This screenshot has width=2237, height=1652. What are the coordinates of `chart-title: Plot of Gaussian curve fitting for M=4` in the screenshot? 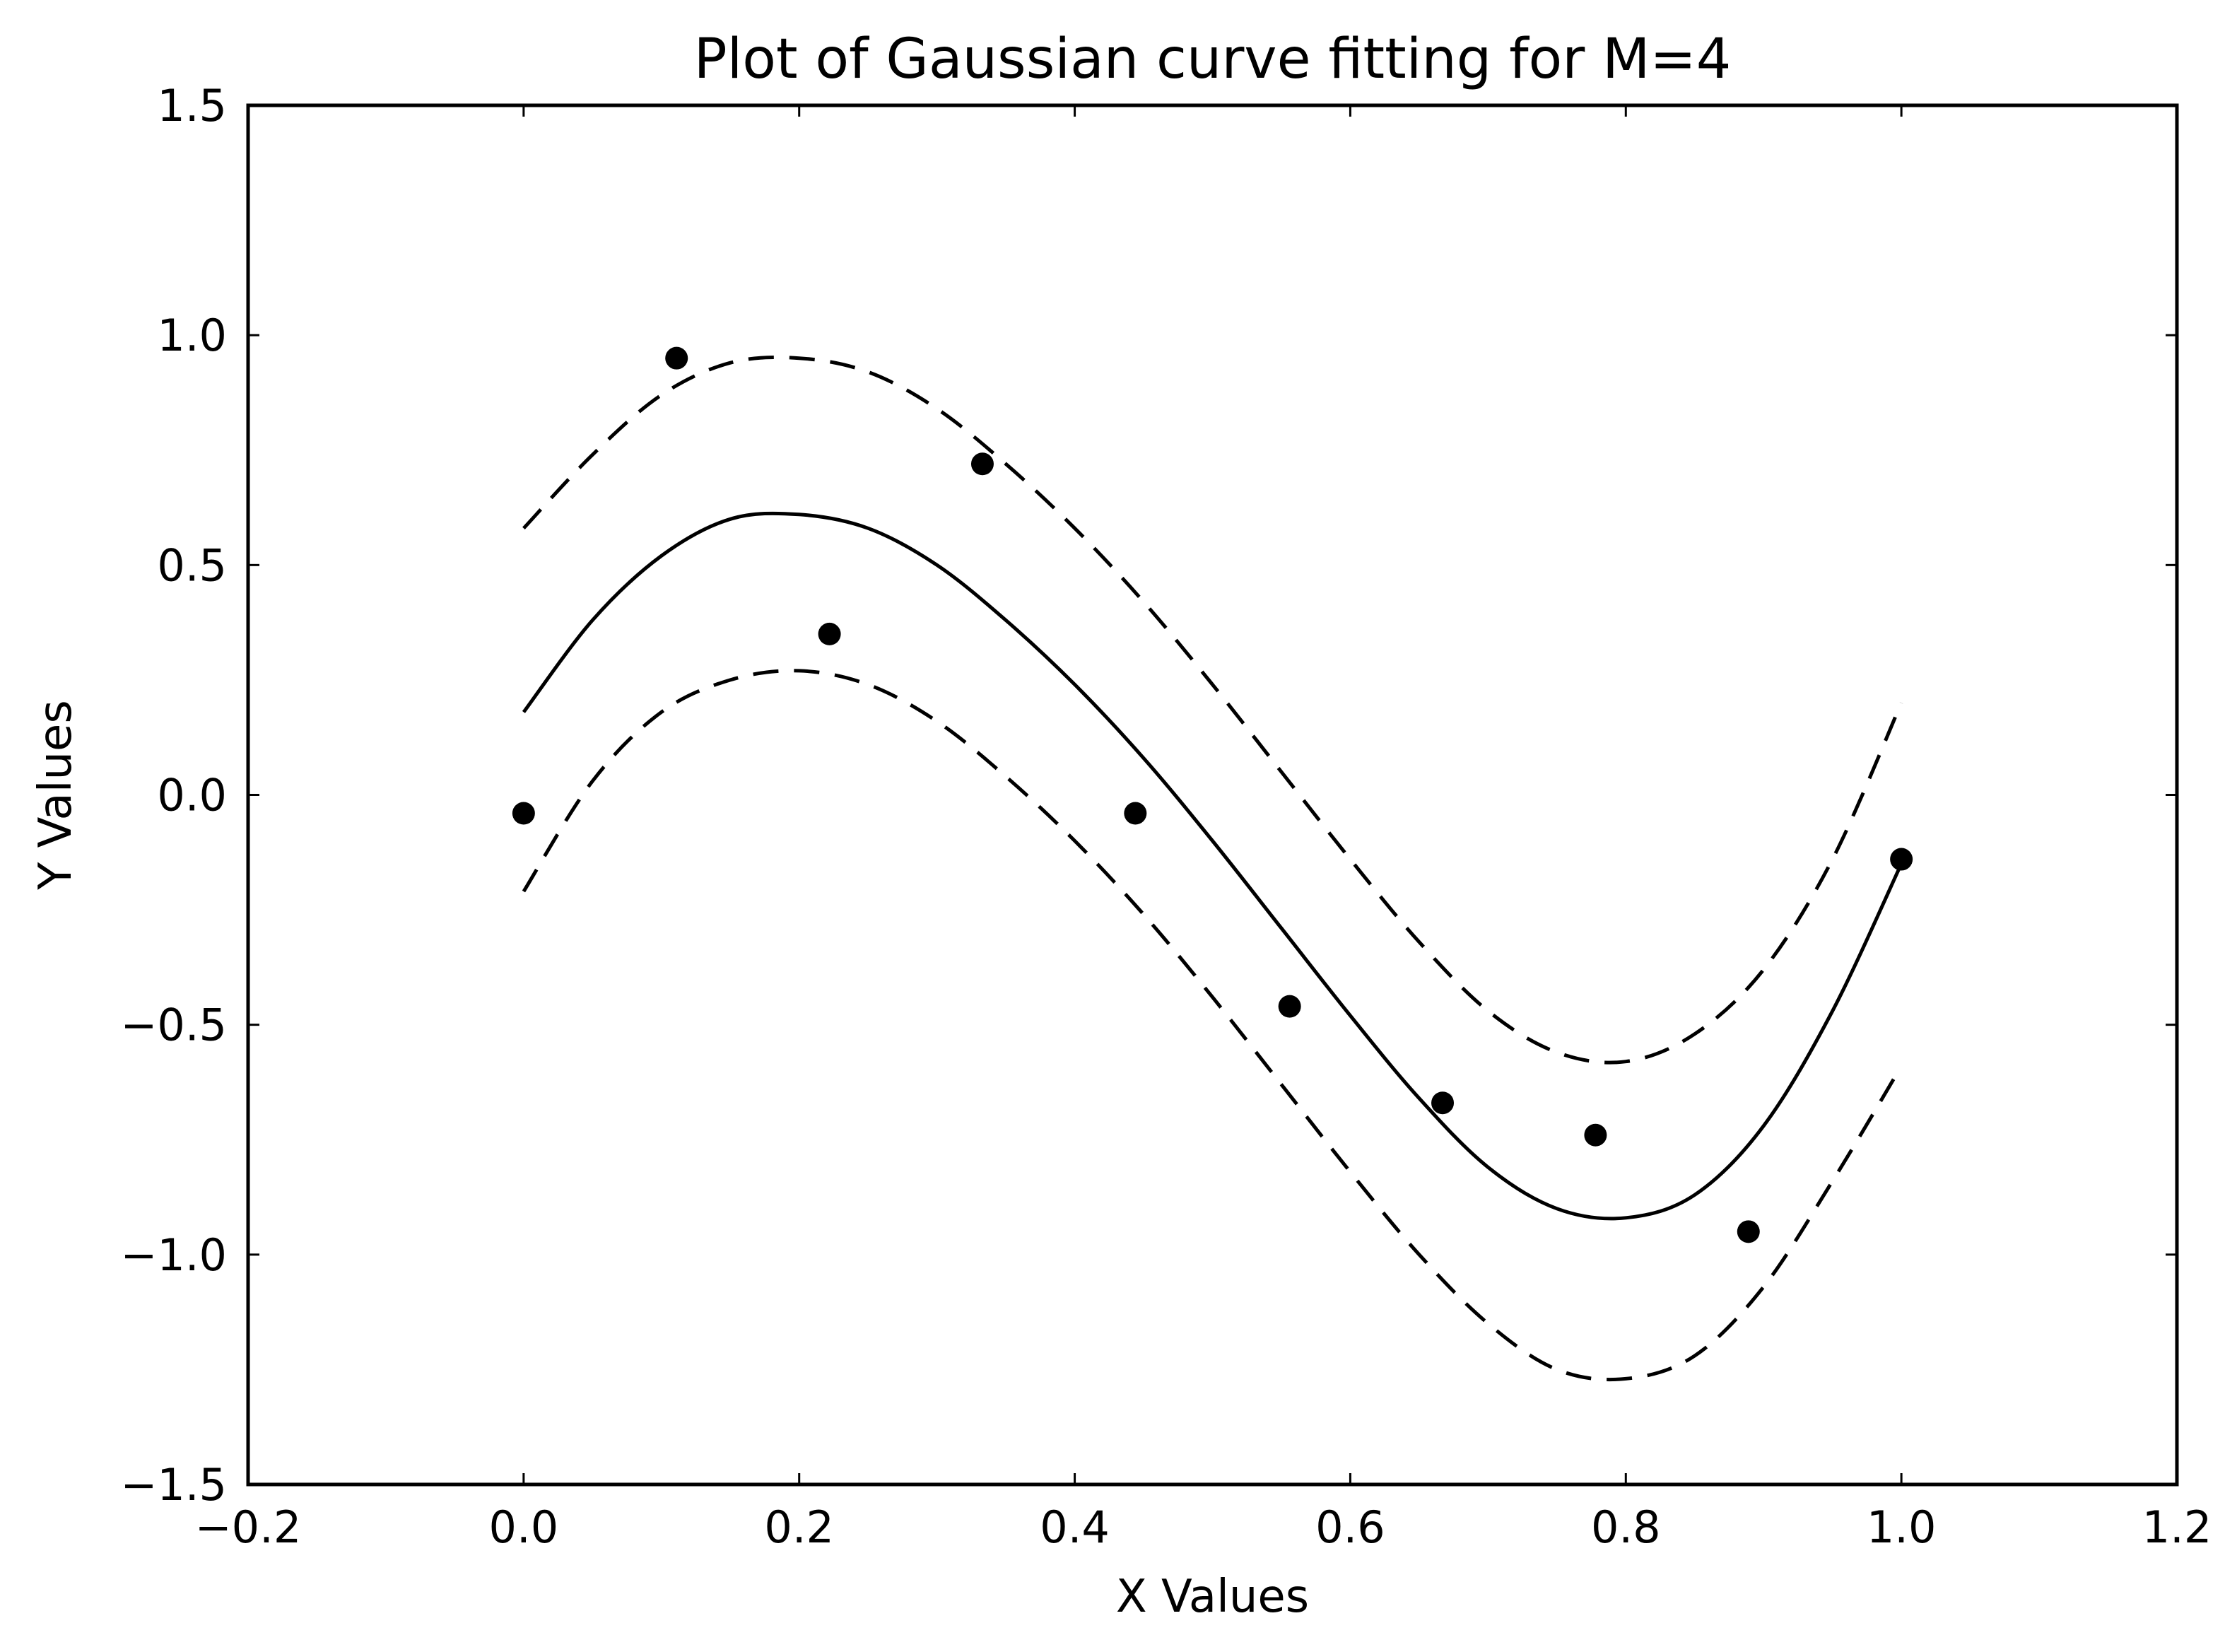 It's located at (1213, 59).